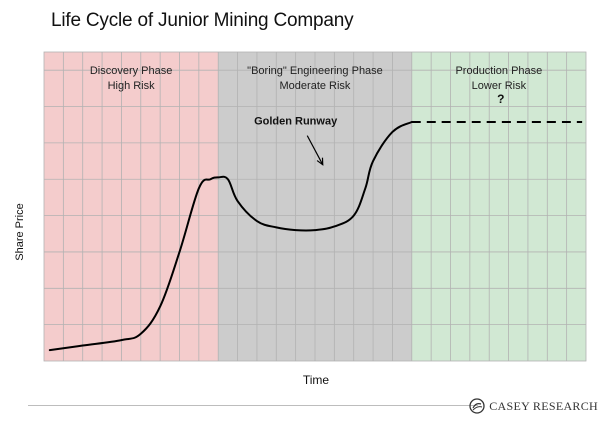 The width and height of the screenshot is (616, 431). What do you see at coordinates (500, 99) in the screenshot?
I see `question-mark-annotation: ?` at bounding box center [500, 99].